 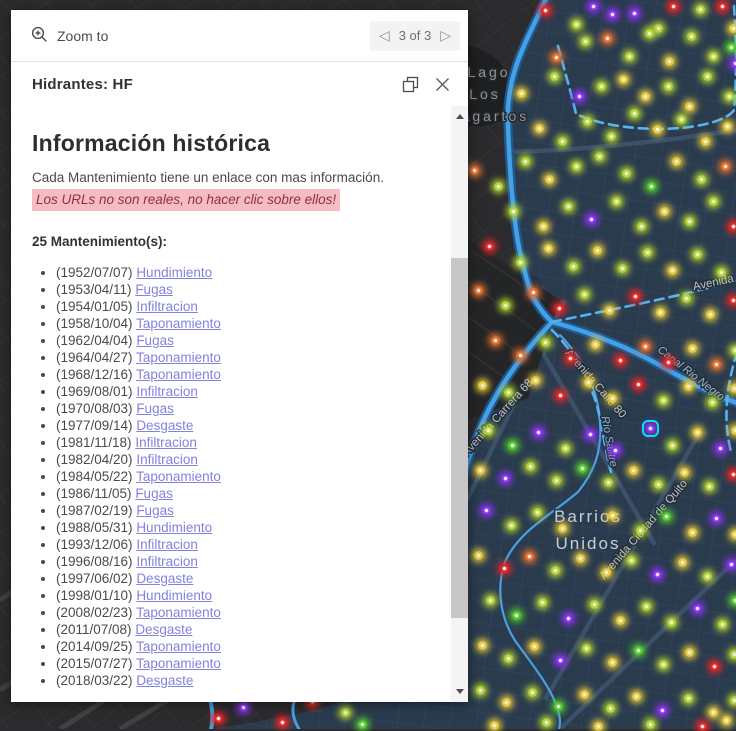 I want to click on previous-feature-button: ◁, so click(x=384, y=36).